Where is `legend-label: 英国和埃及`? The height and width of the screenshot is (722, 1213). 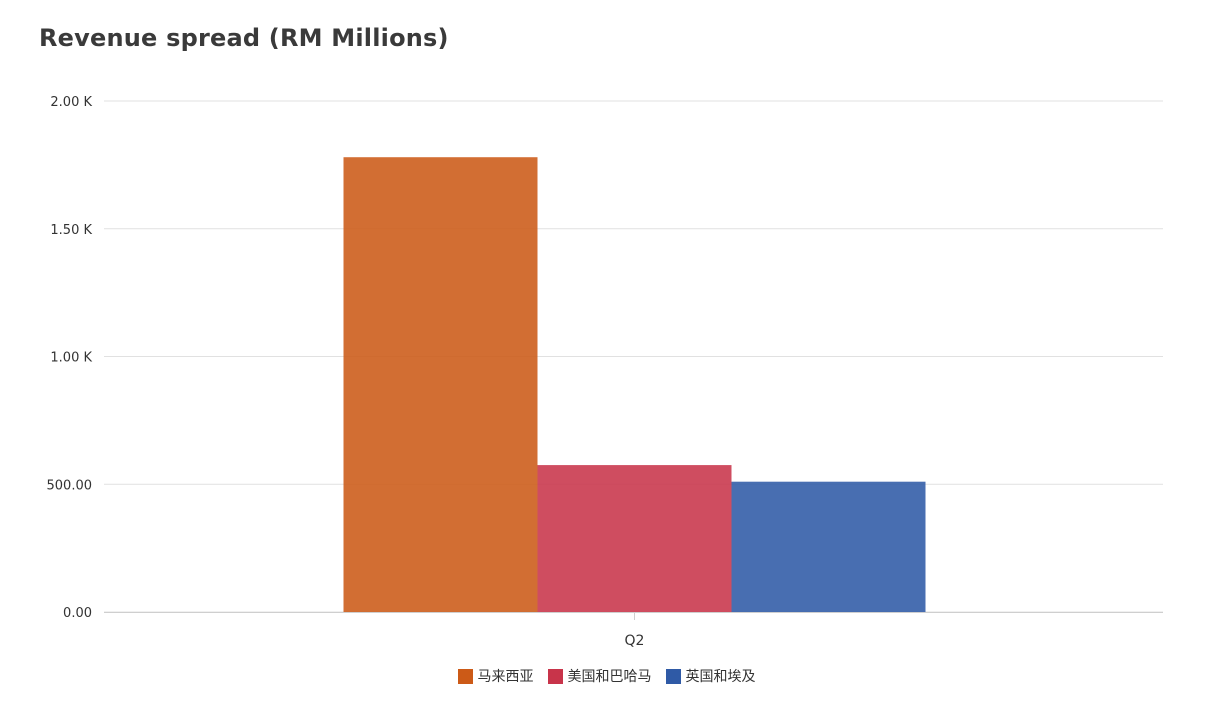
legend-label: 英国和埃及 is located at coordinates (720, 677).